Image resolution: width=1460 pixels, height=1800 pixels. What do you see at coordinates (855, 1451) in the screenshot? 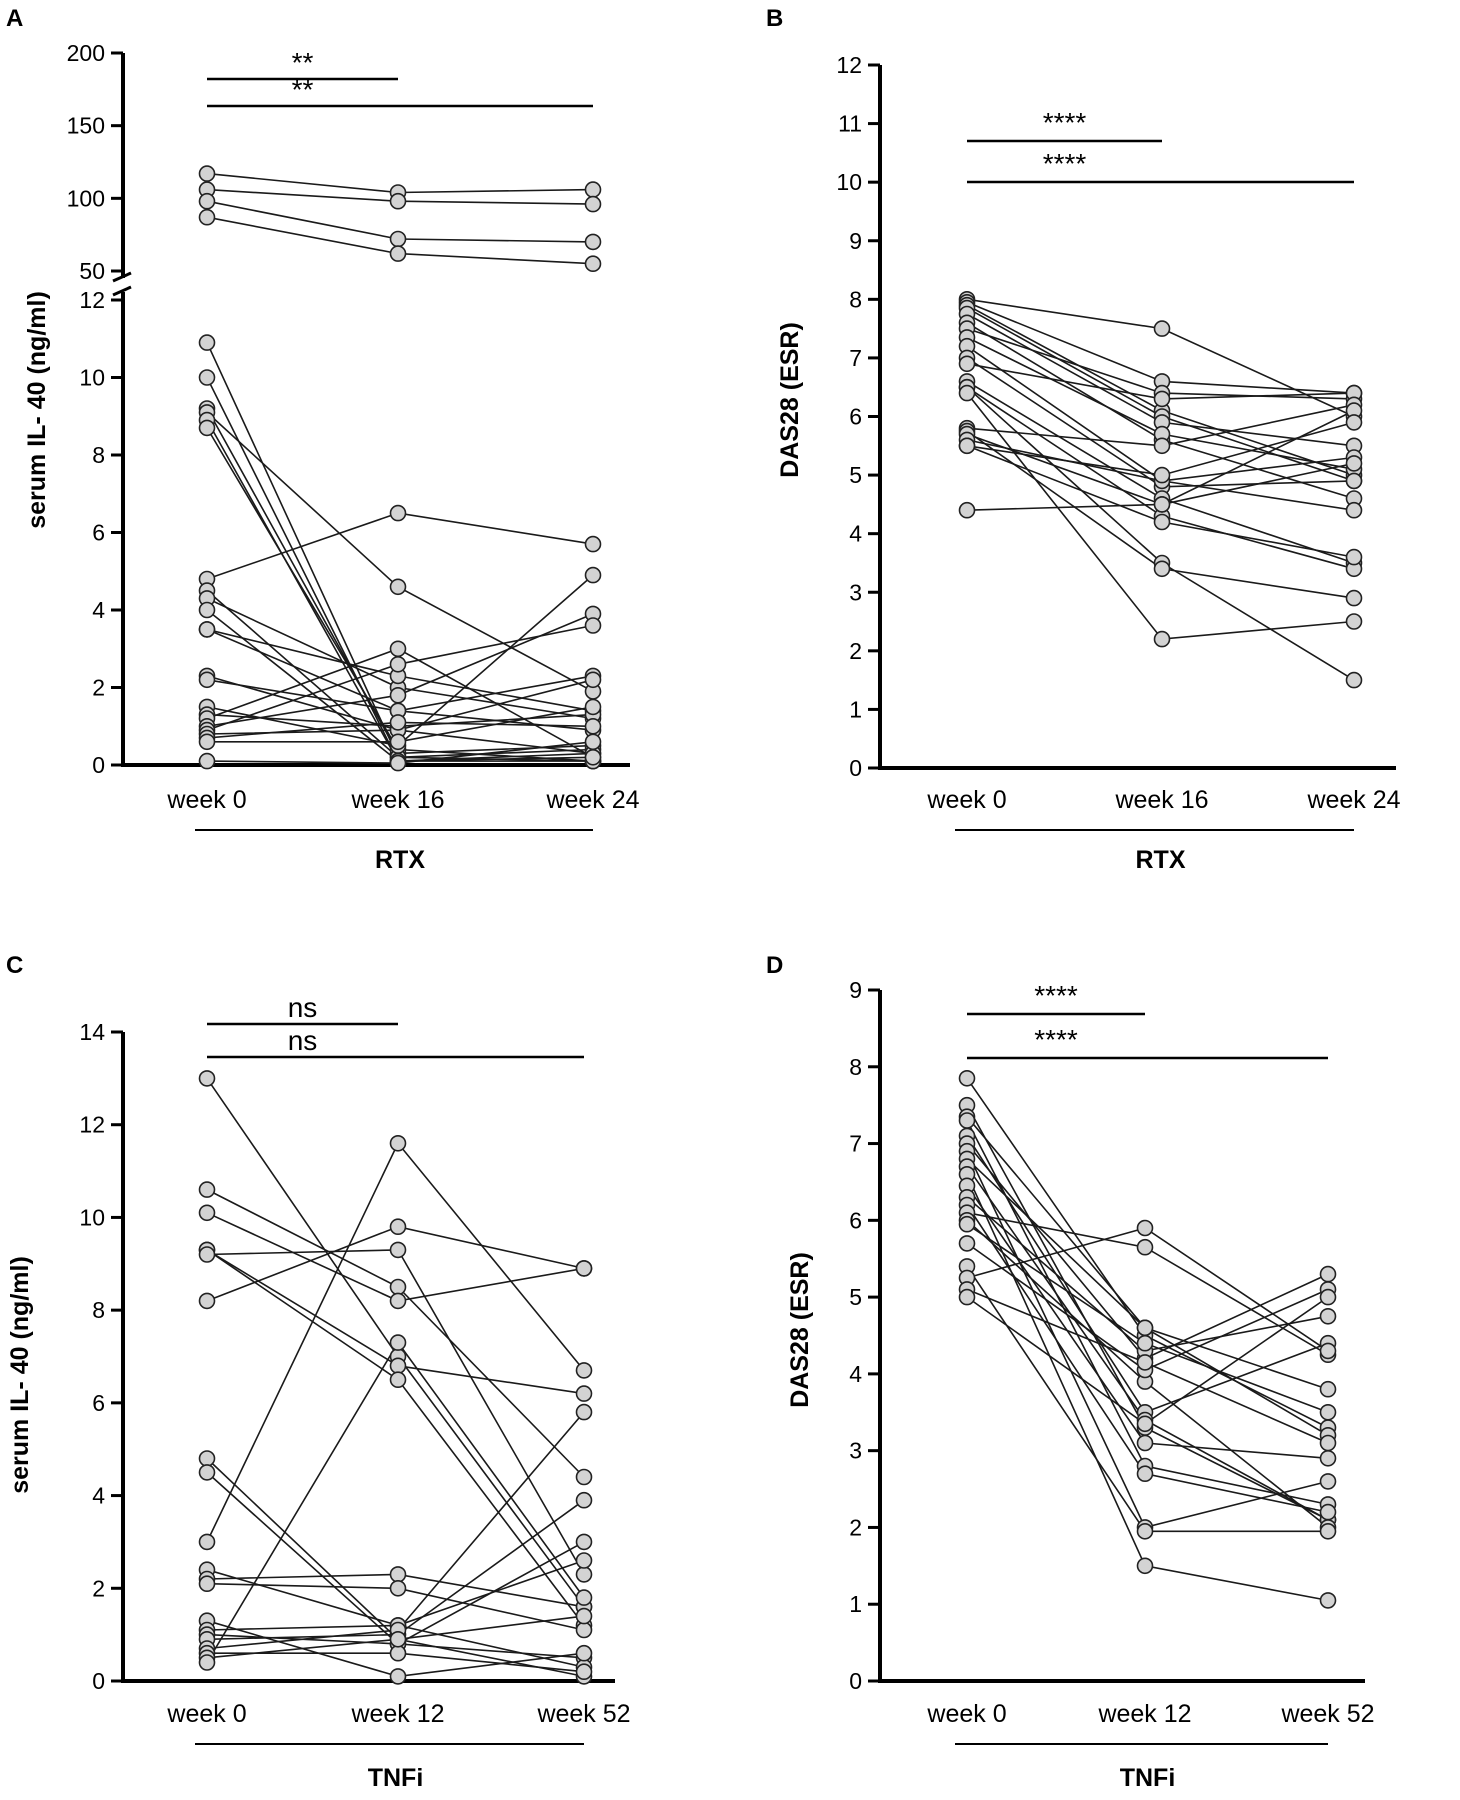
I see `y-tick-label: 3` at bounding box center [855, 1451].